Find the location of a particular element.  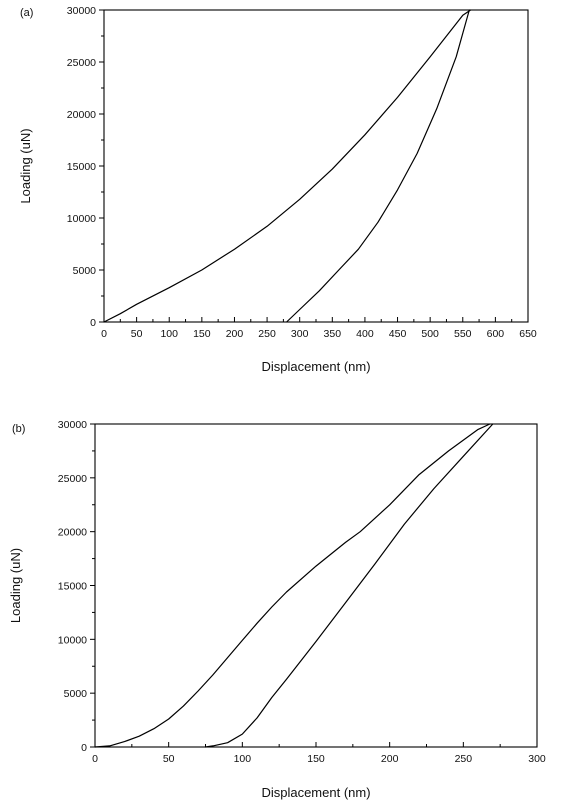

x-tick-label: 550 is located at coordinates (463, 334).